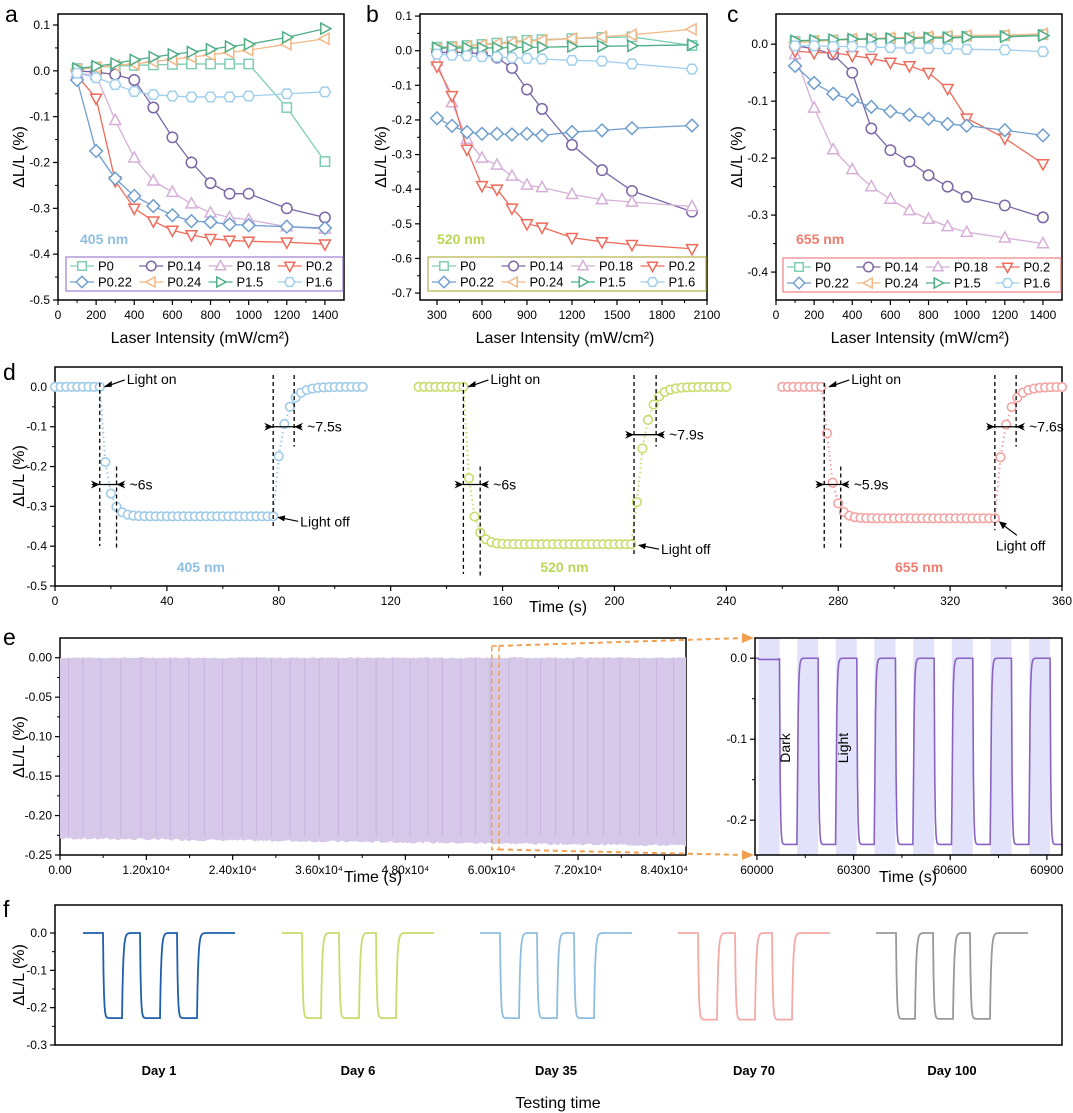  Describe the element at coordinates (325, 315) in the screenshot. I see `x-tick-label: 1400` at that location.